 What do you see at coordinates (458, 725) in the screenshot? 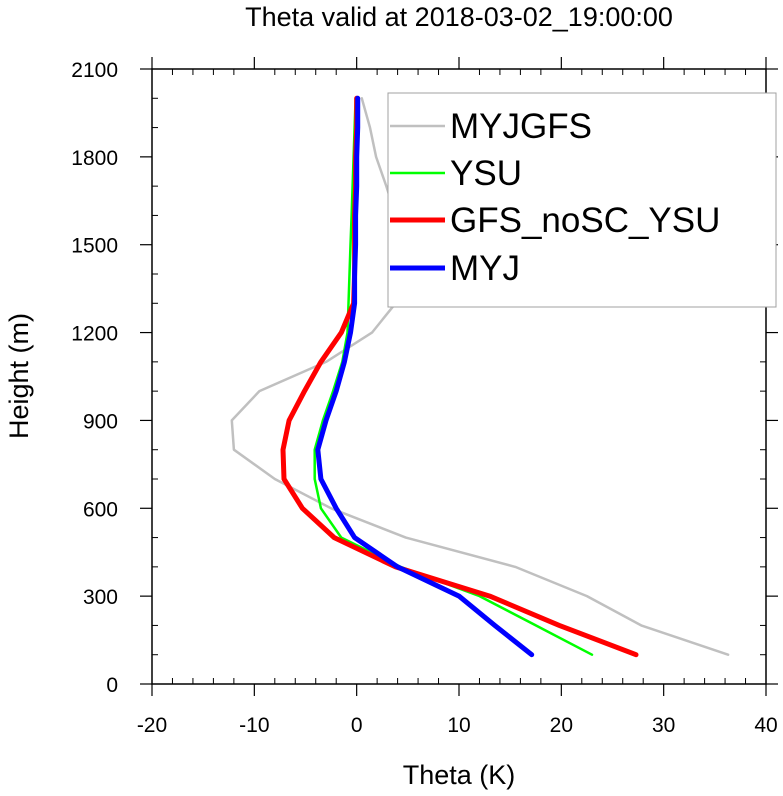
I see `x-tick-label: 10` at bounding box center [458, 725].